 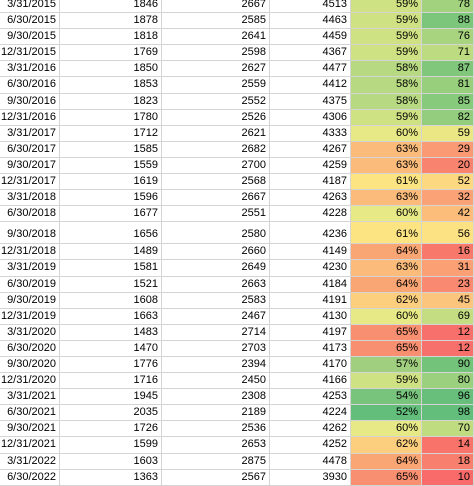 I want to click on date-cell: 12/31/2019, so click(x=30, y=316).